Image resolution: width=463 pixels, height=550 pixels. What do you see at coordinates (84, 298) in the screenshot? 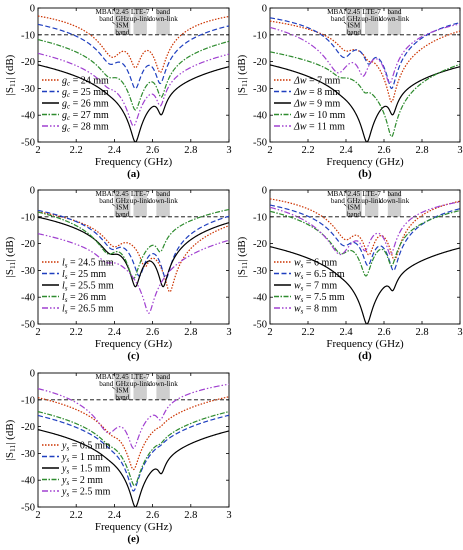
I see `legend-entry: ls = 26 mm` at bounding box center [84, 298].